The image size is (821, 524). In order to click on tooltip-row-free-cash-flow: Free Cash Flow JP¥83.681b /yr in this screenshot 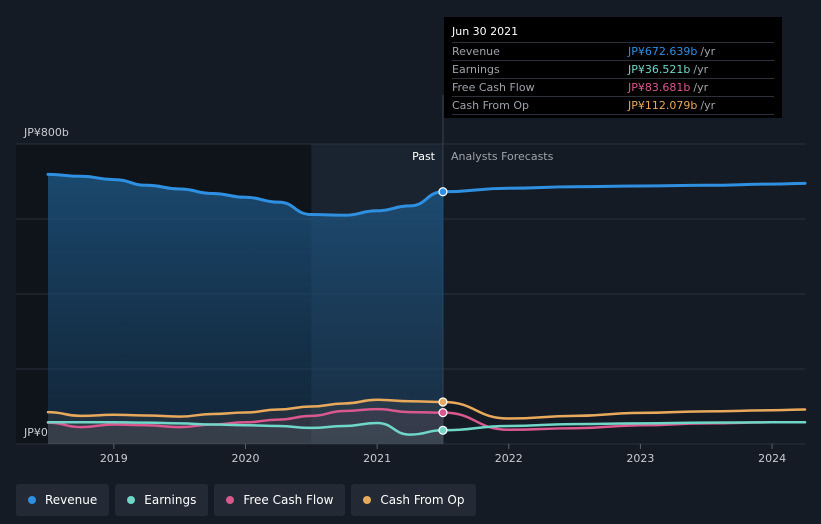, I will do `click(613, 87)`.